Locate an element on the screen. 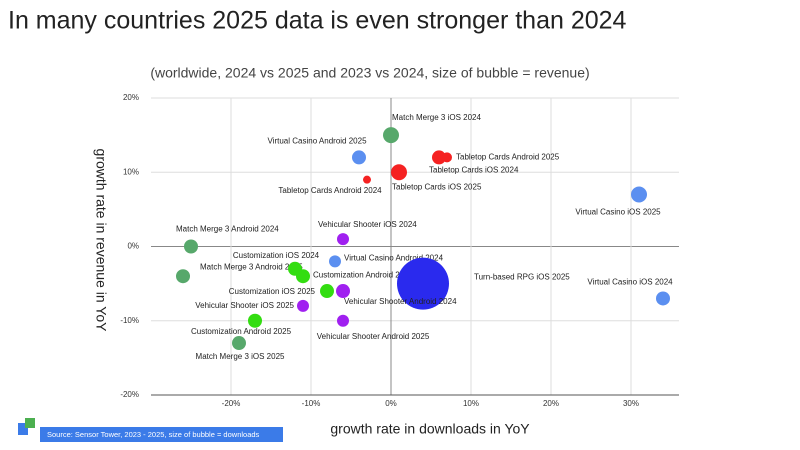 This screenshot has width=800, height=450. x-tick-label: -10% is located at coordinates (311, 403).